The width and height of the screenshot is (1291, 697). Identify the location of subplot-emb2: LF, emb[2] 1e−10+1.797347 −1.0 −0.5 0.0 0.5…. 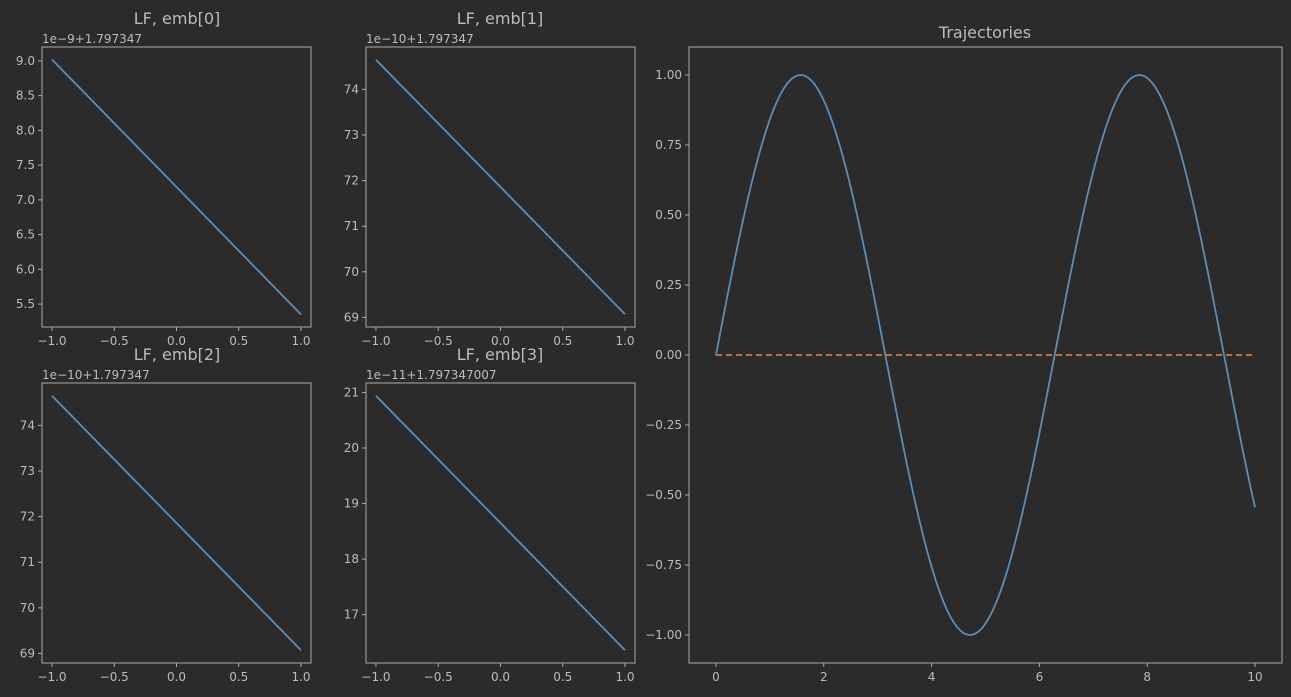
(166, 514).